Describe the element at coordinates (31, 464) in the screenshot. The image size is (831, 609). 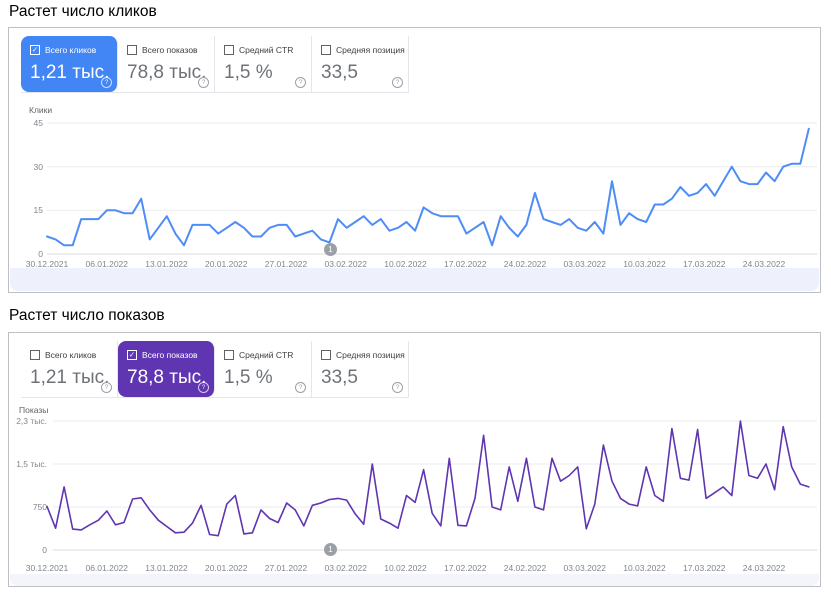
I see `y-tick-label: 1,5 тыс.` at that location.